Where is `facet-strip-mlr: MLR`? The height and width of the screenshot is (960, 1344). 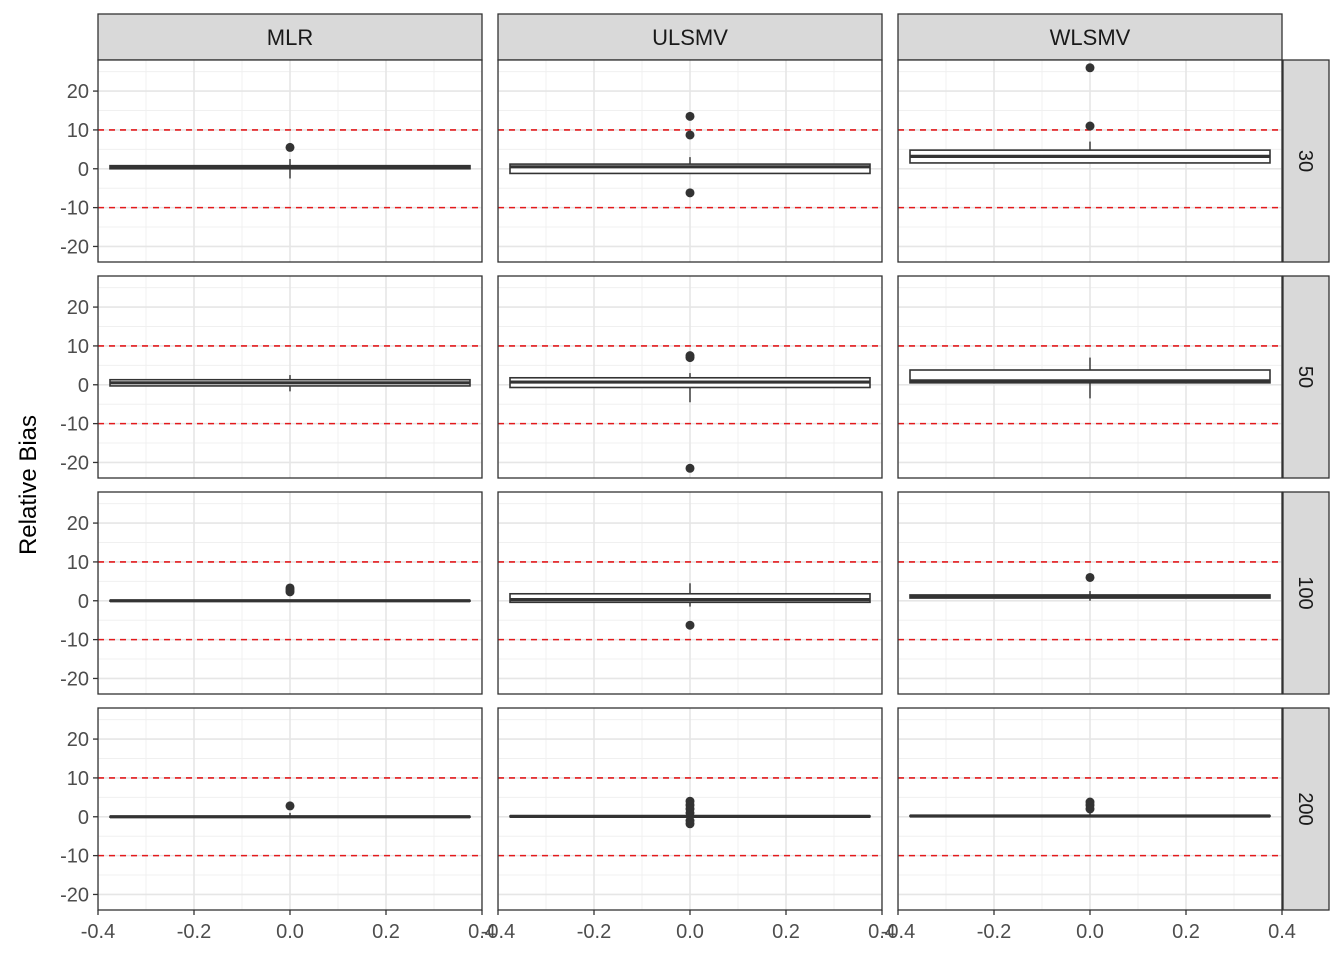
facet-strip-mlr: MLR is located at coordinates (290, 37).